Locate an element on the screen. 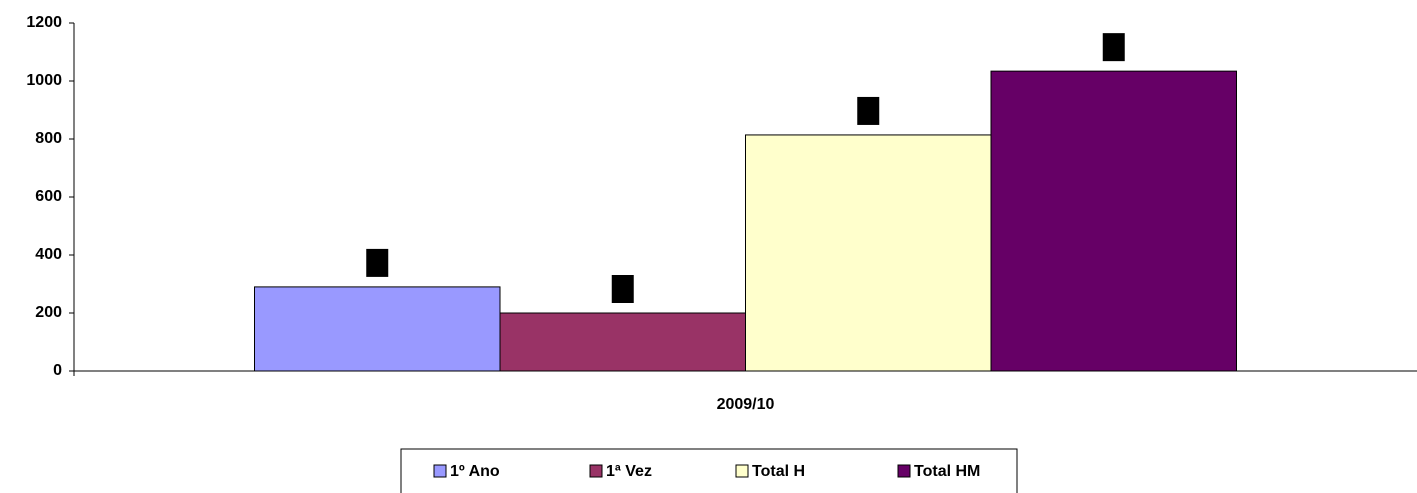 This screenshot has height=493, width=1417. y-tick-label: 1000 is located at coordinates (44, 80).